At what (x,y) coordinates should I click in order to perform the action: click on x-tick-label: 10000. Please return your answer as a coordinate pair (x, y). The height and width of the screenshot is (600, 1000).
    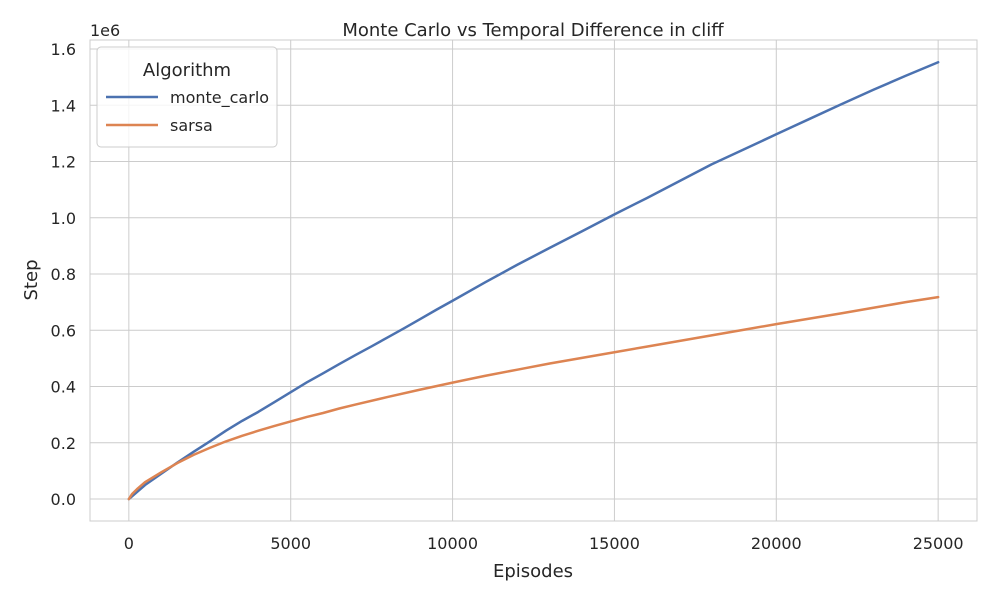
    Looking at the image, I should click on (452, 543).